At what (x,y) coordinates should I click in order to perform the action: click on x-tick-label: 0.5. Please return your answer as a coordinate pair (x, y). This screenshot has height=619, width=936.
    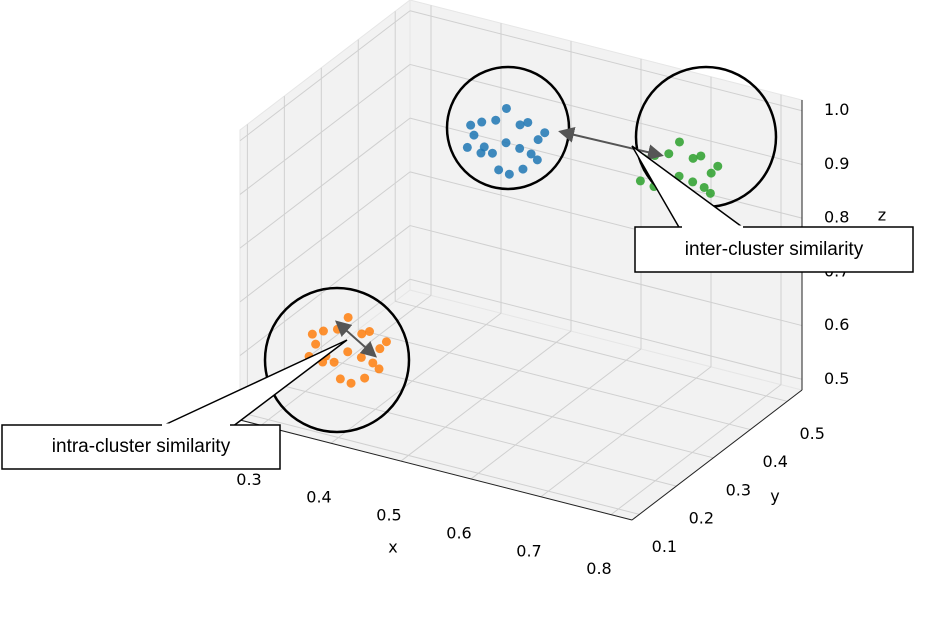
    Looking at the image, I should click on (388, 515).